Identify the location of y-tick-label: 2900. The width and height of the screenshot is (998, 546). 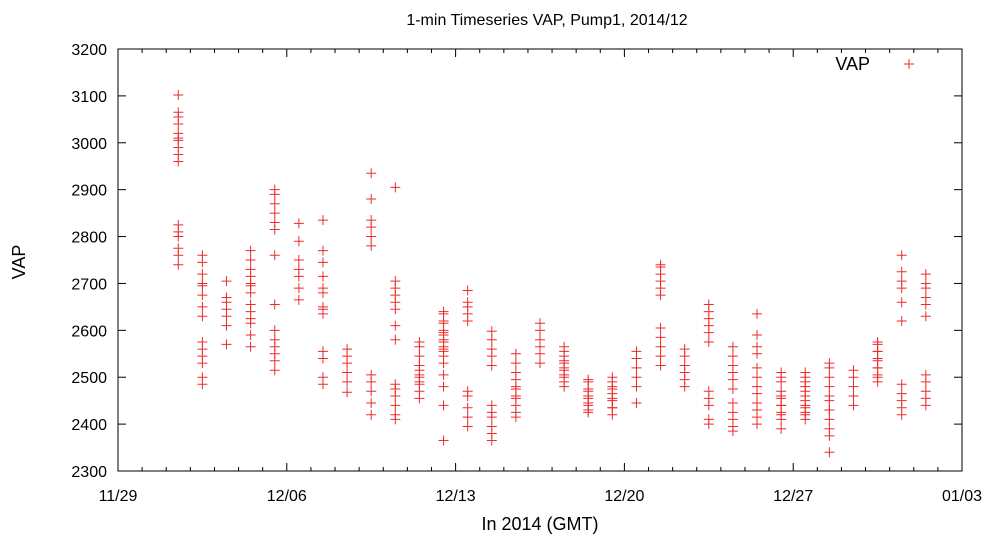
(89, 191).